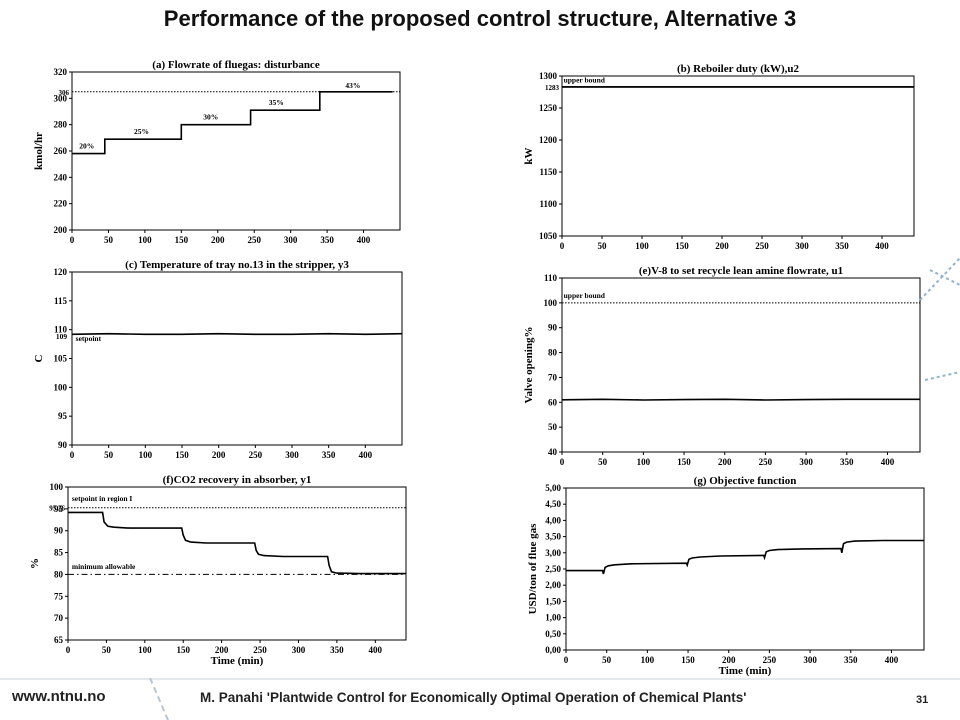 The image size is (960, 720). Describe the element at coordinates (210, 116) in the screenshot. I see `annotation-label: 30%` at that location.